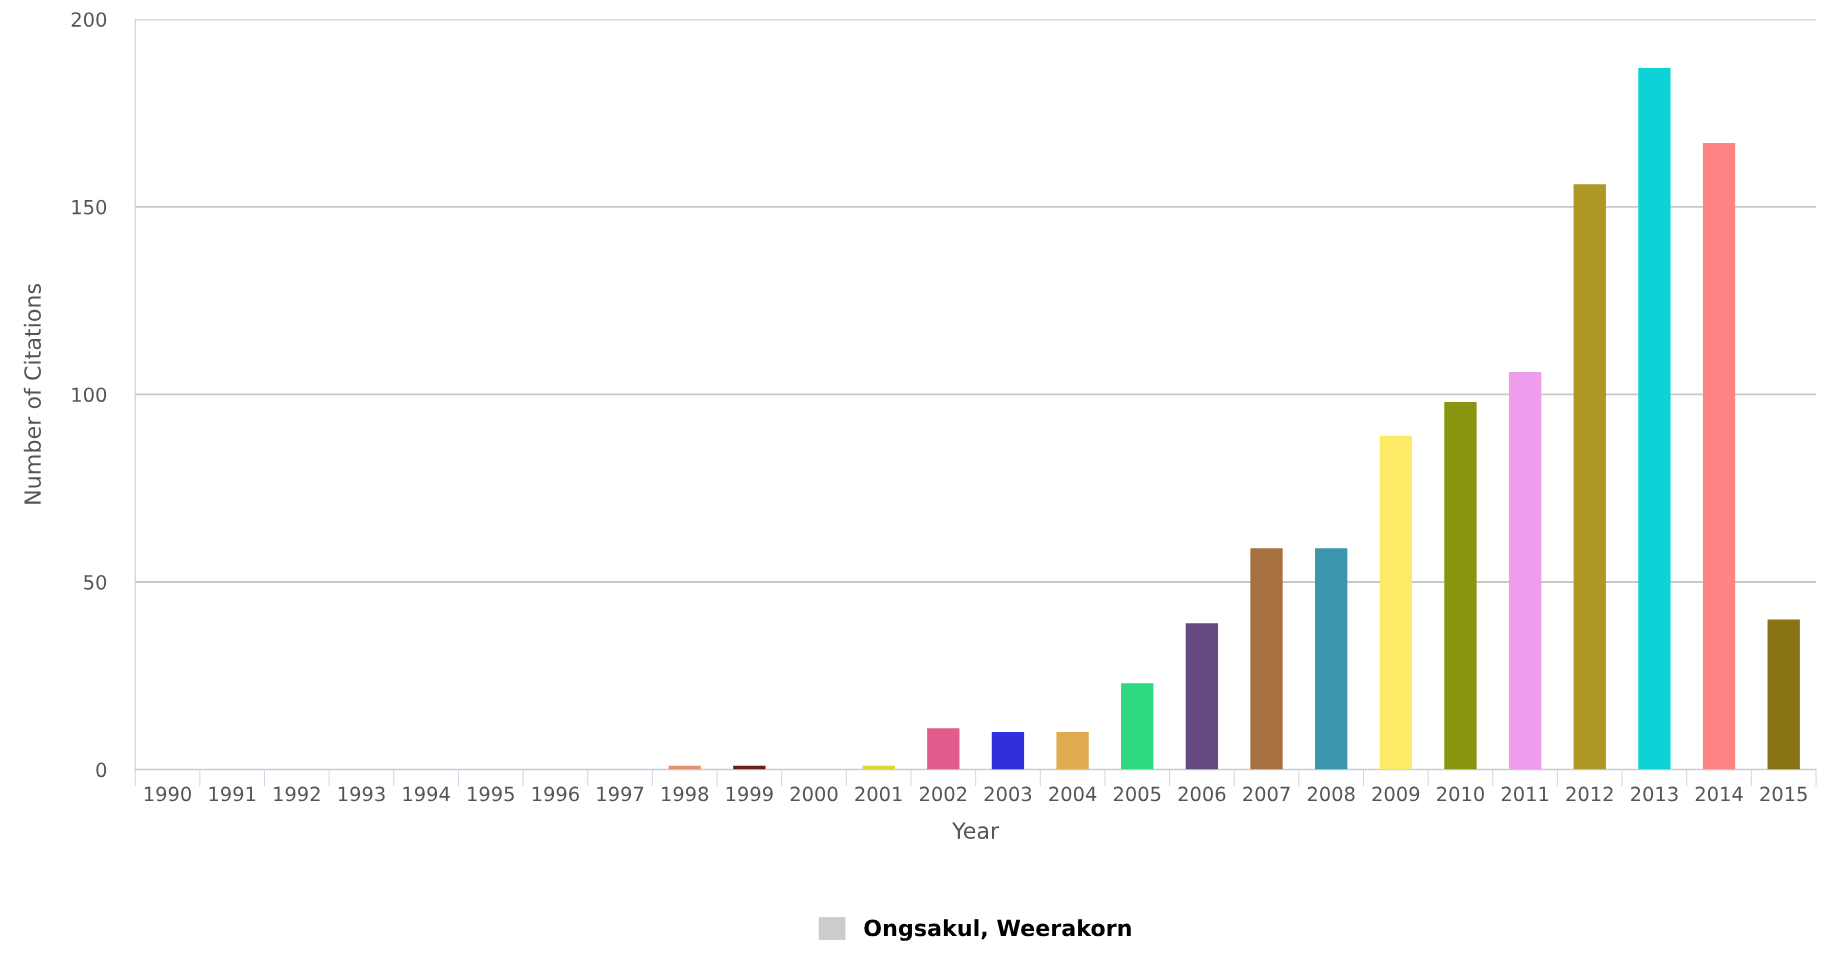  What do you see at coordinates (1589, 794) in the screenshot?
I see `x-tick-label: 2012` at bounding box center [1589, 794].